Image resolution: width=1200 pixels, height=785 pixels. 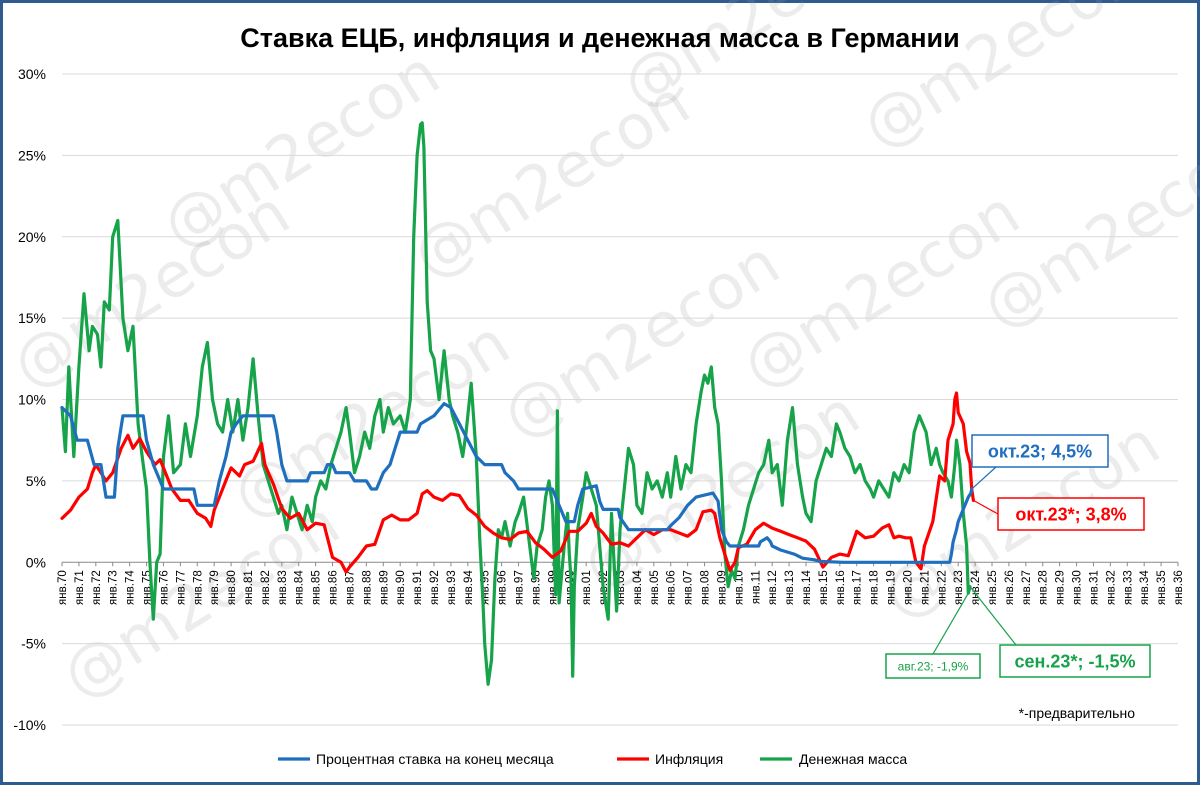 What do you see at coordinates (317, 587) in the screenshot?
I see `x-tick-label: янв.85` at bounding box center [317, 587].